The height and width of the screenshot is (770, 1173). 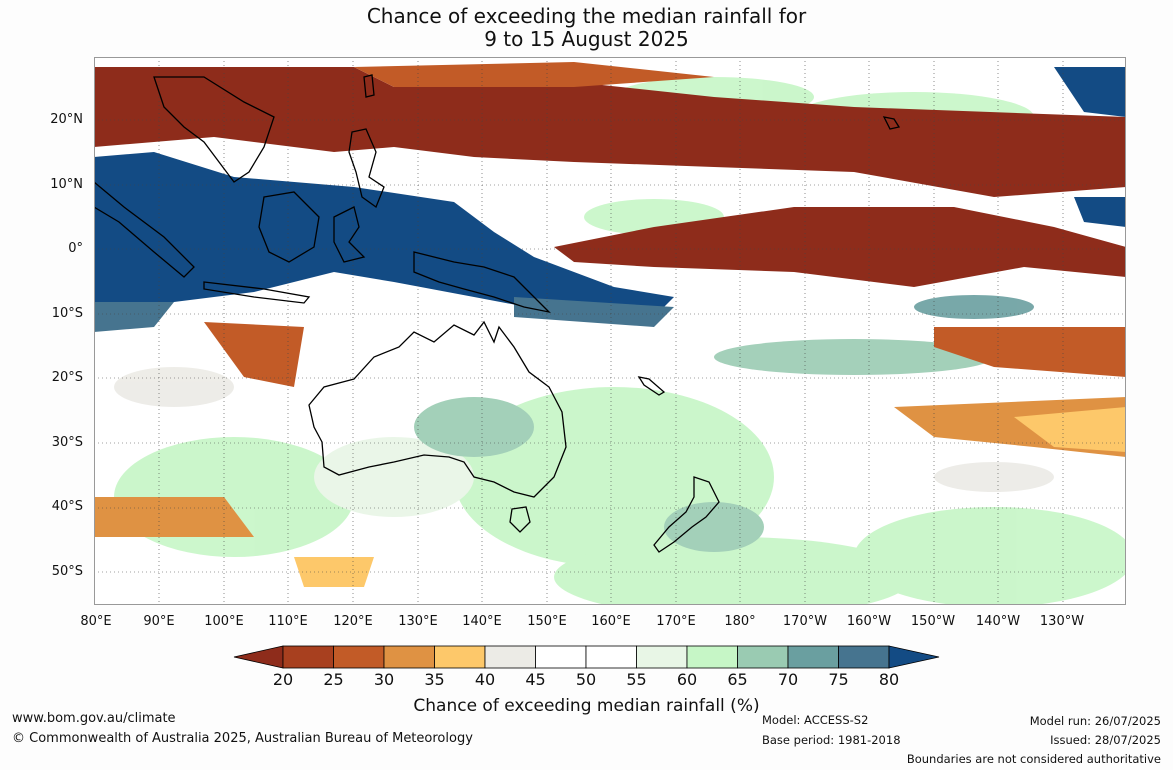 What do you see at coordinates (369, 86) in the screenshot?
I see `taiwan-coast` at bounding box center [369, 86].